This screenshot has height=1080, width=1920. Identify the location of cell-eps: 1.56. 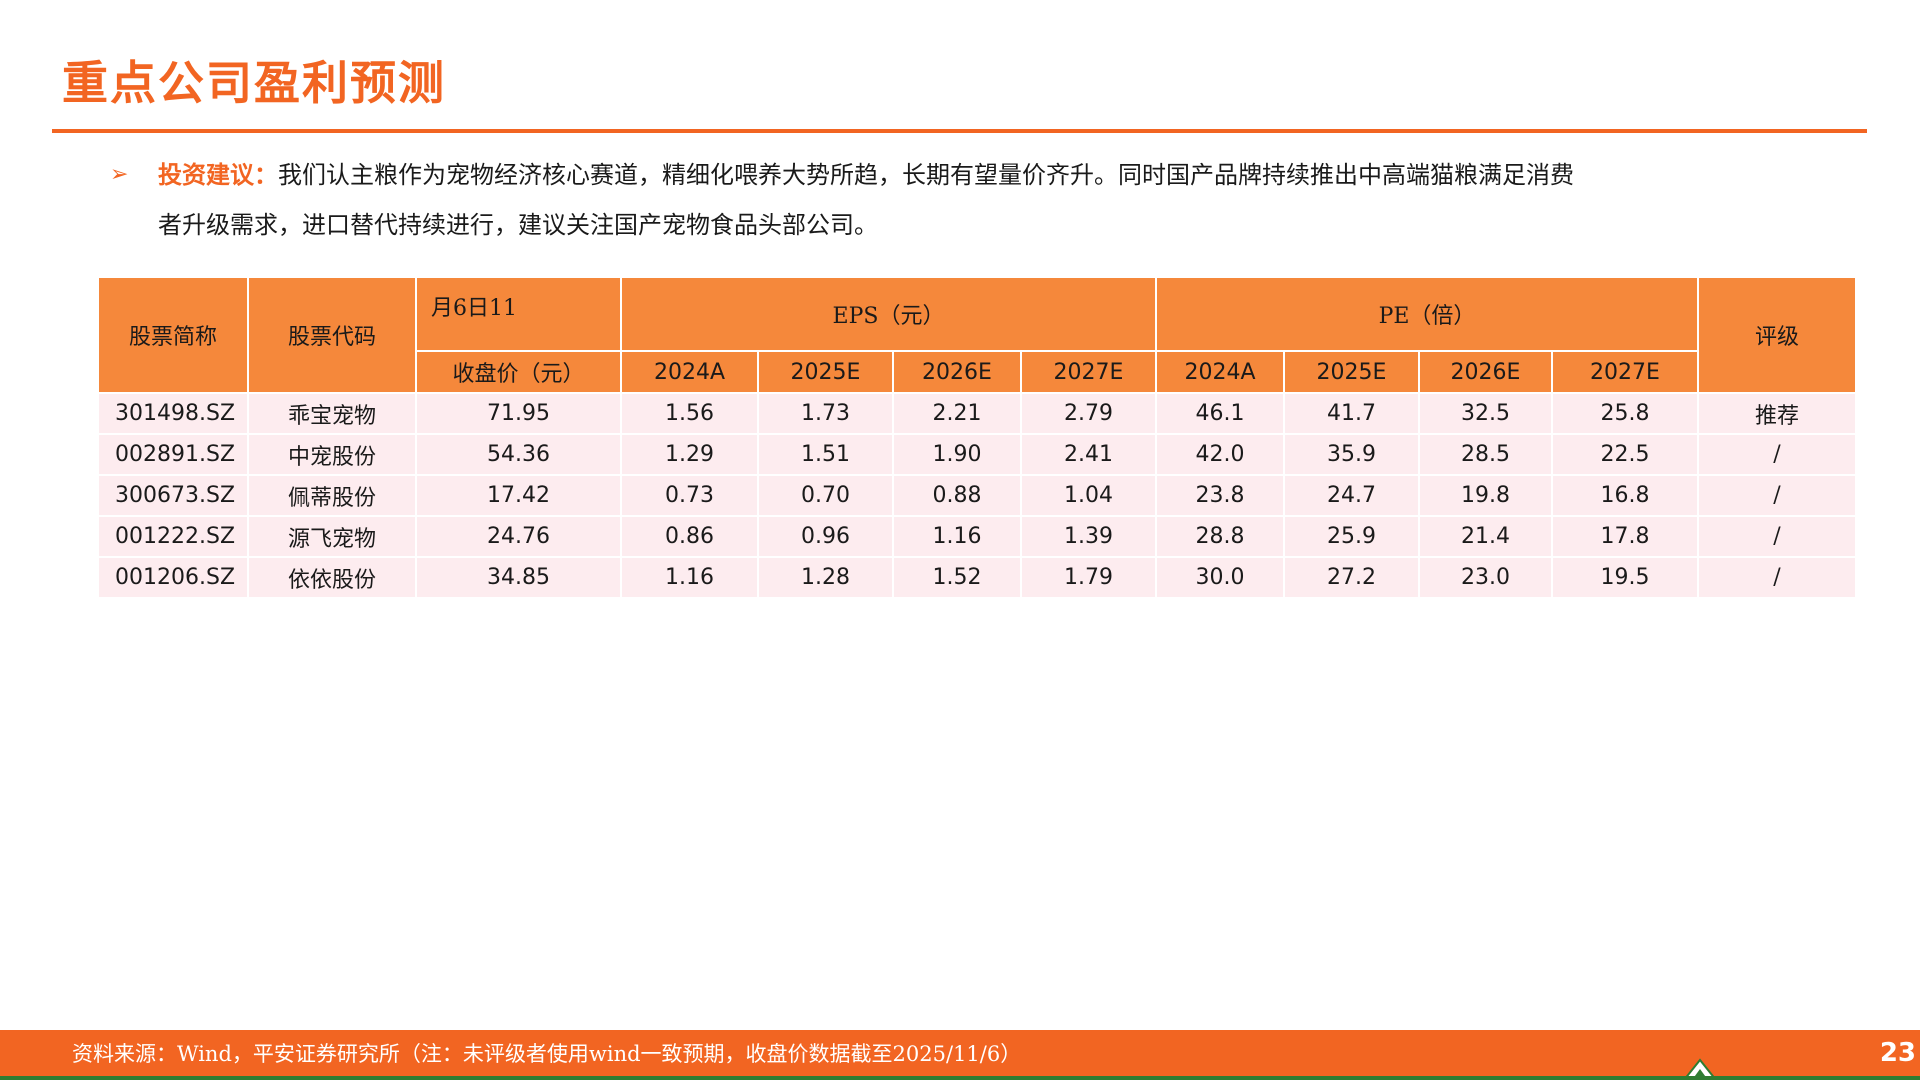
(689, 413).